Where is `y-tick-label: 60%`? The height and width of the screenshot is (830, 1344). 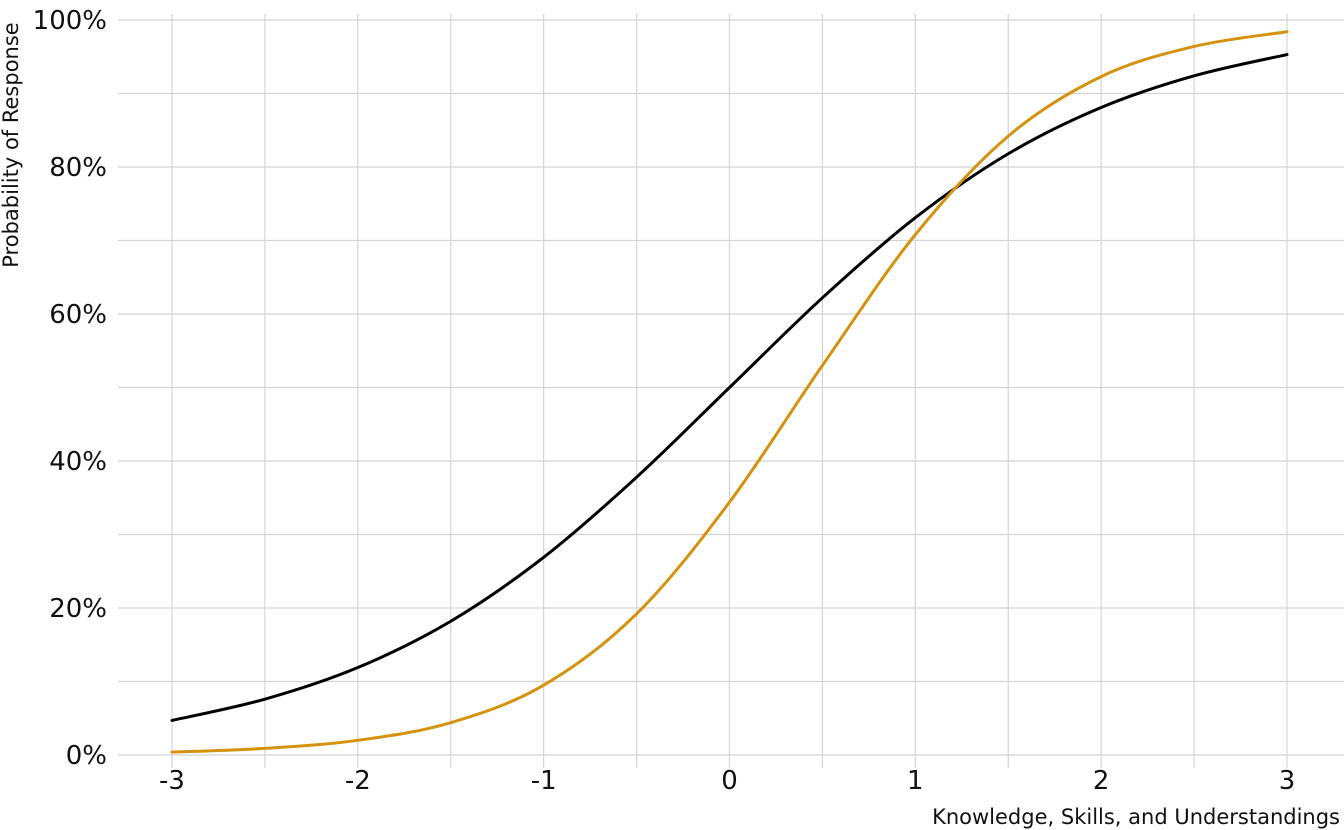
y-tick-label: 60% is located at coordinates (78, 315).